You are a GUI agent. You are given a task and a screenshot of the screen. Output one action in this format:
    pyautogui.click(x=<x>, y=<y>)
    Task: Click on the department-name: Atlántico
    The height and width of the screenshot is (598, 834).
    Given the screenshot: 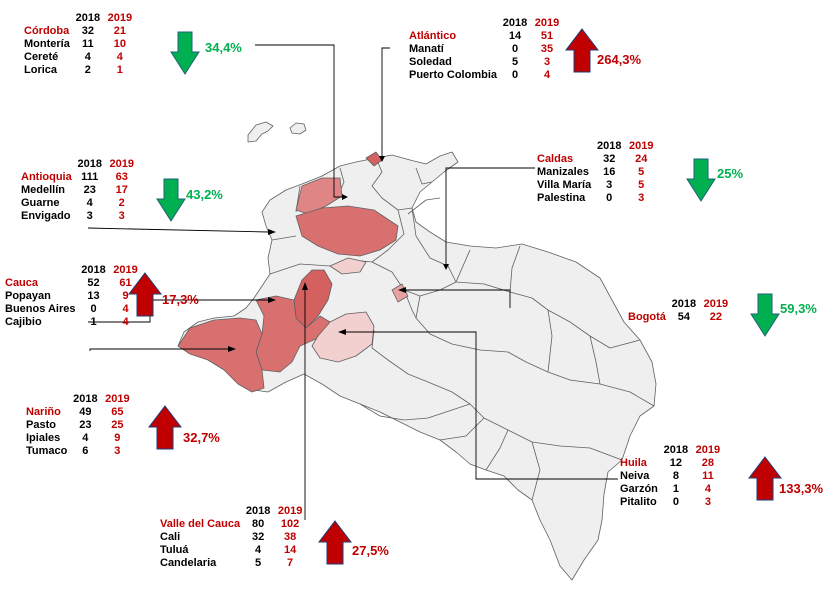 What is the action you would take?
    pyautogui.click(x=433, y=36)
    